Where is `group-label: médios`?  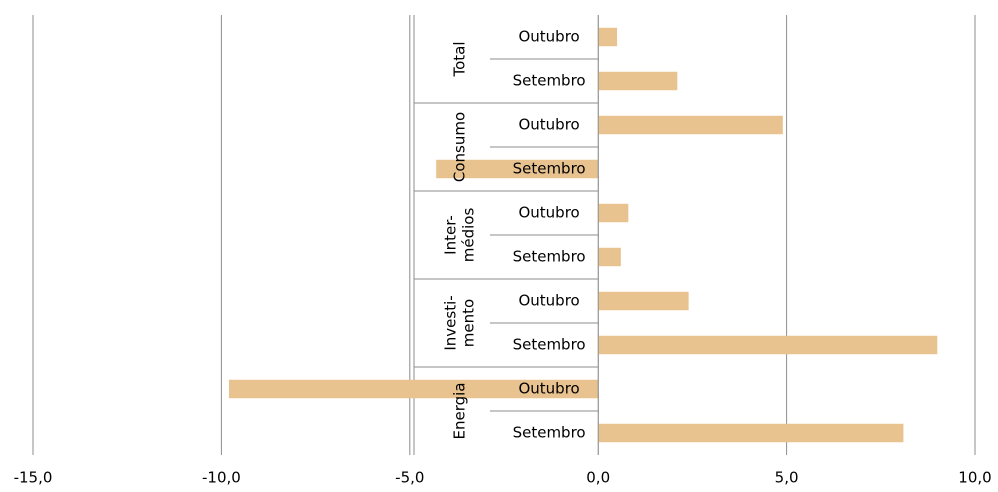 group-label: médios is located at coordinates (469, 235).